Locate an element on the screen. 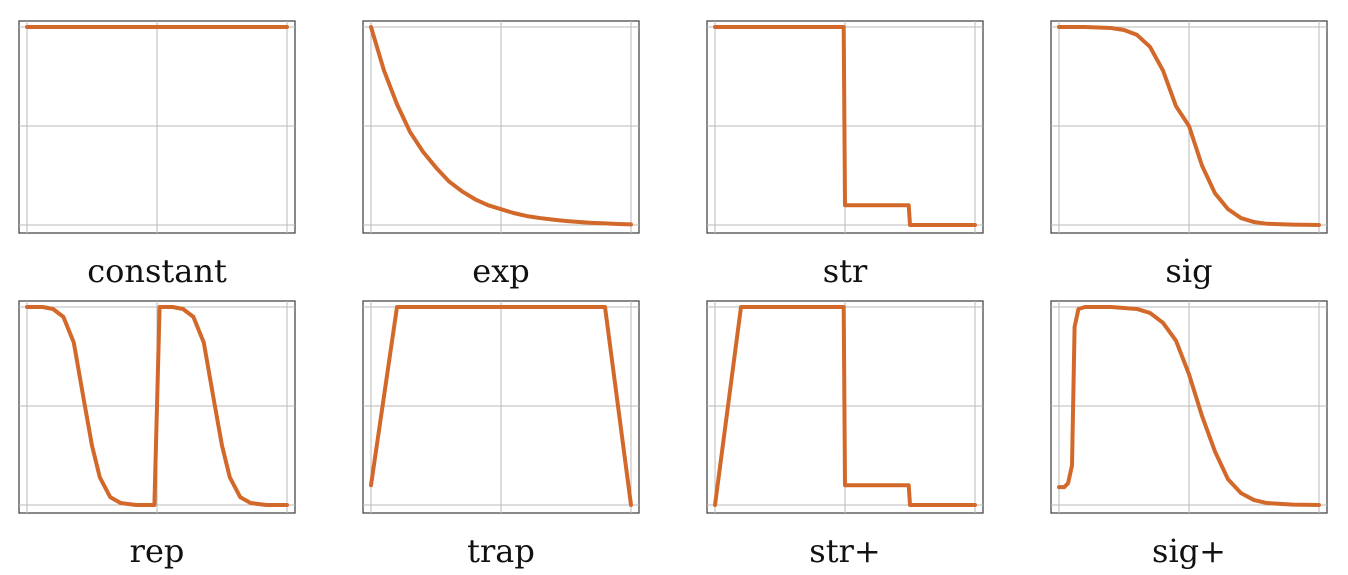 The image size is (1348, 575). chart-exp: exp is located at coordinates (501, 155).